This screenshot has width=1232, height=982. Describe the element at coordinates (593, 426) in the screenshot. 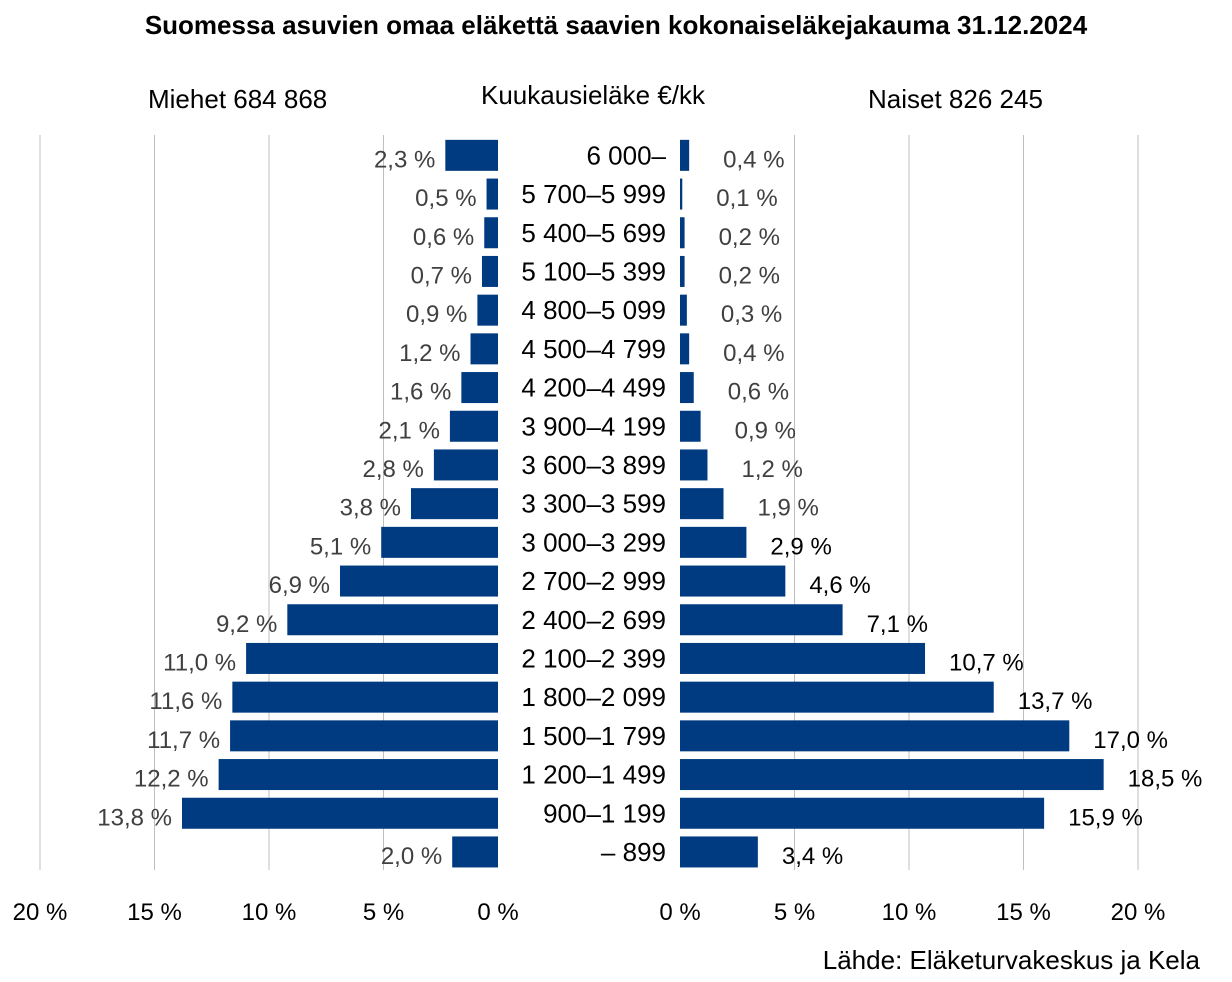

I see `category-label: 3 900–4 199` at that location.